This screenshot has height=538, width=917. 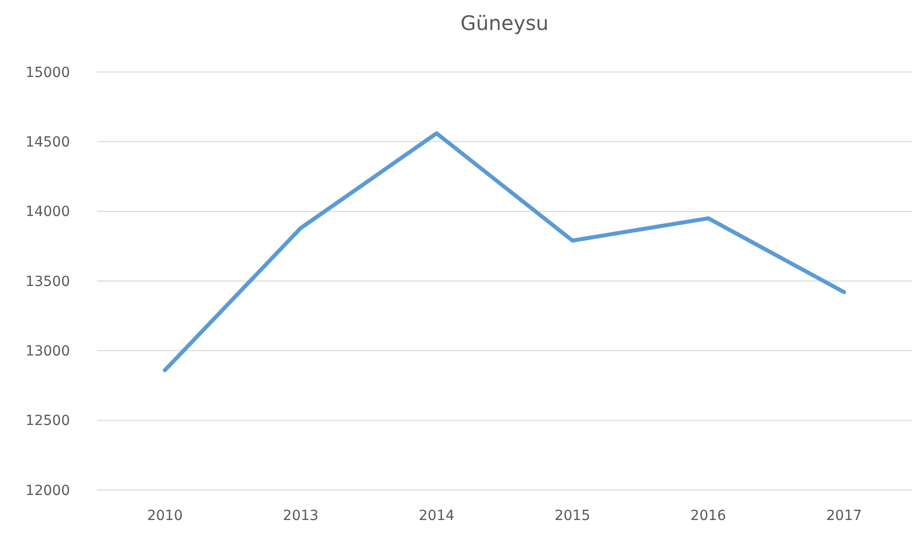 I want to click on x-tick-label: 2010, so click(x=165, y=516).